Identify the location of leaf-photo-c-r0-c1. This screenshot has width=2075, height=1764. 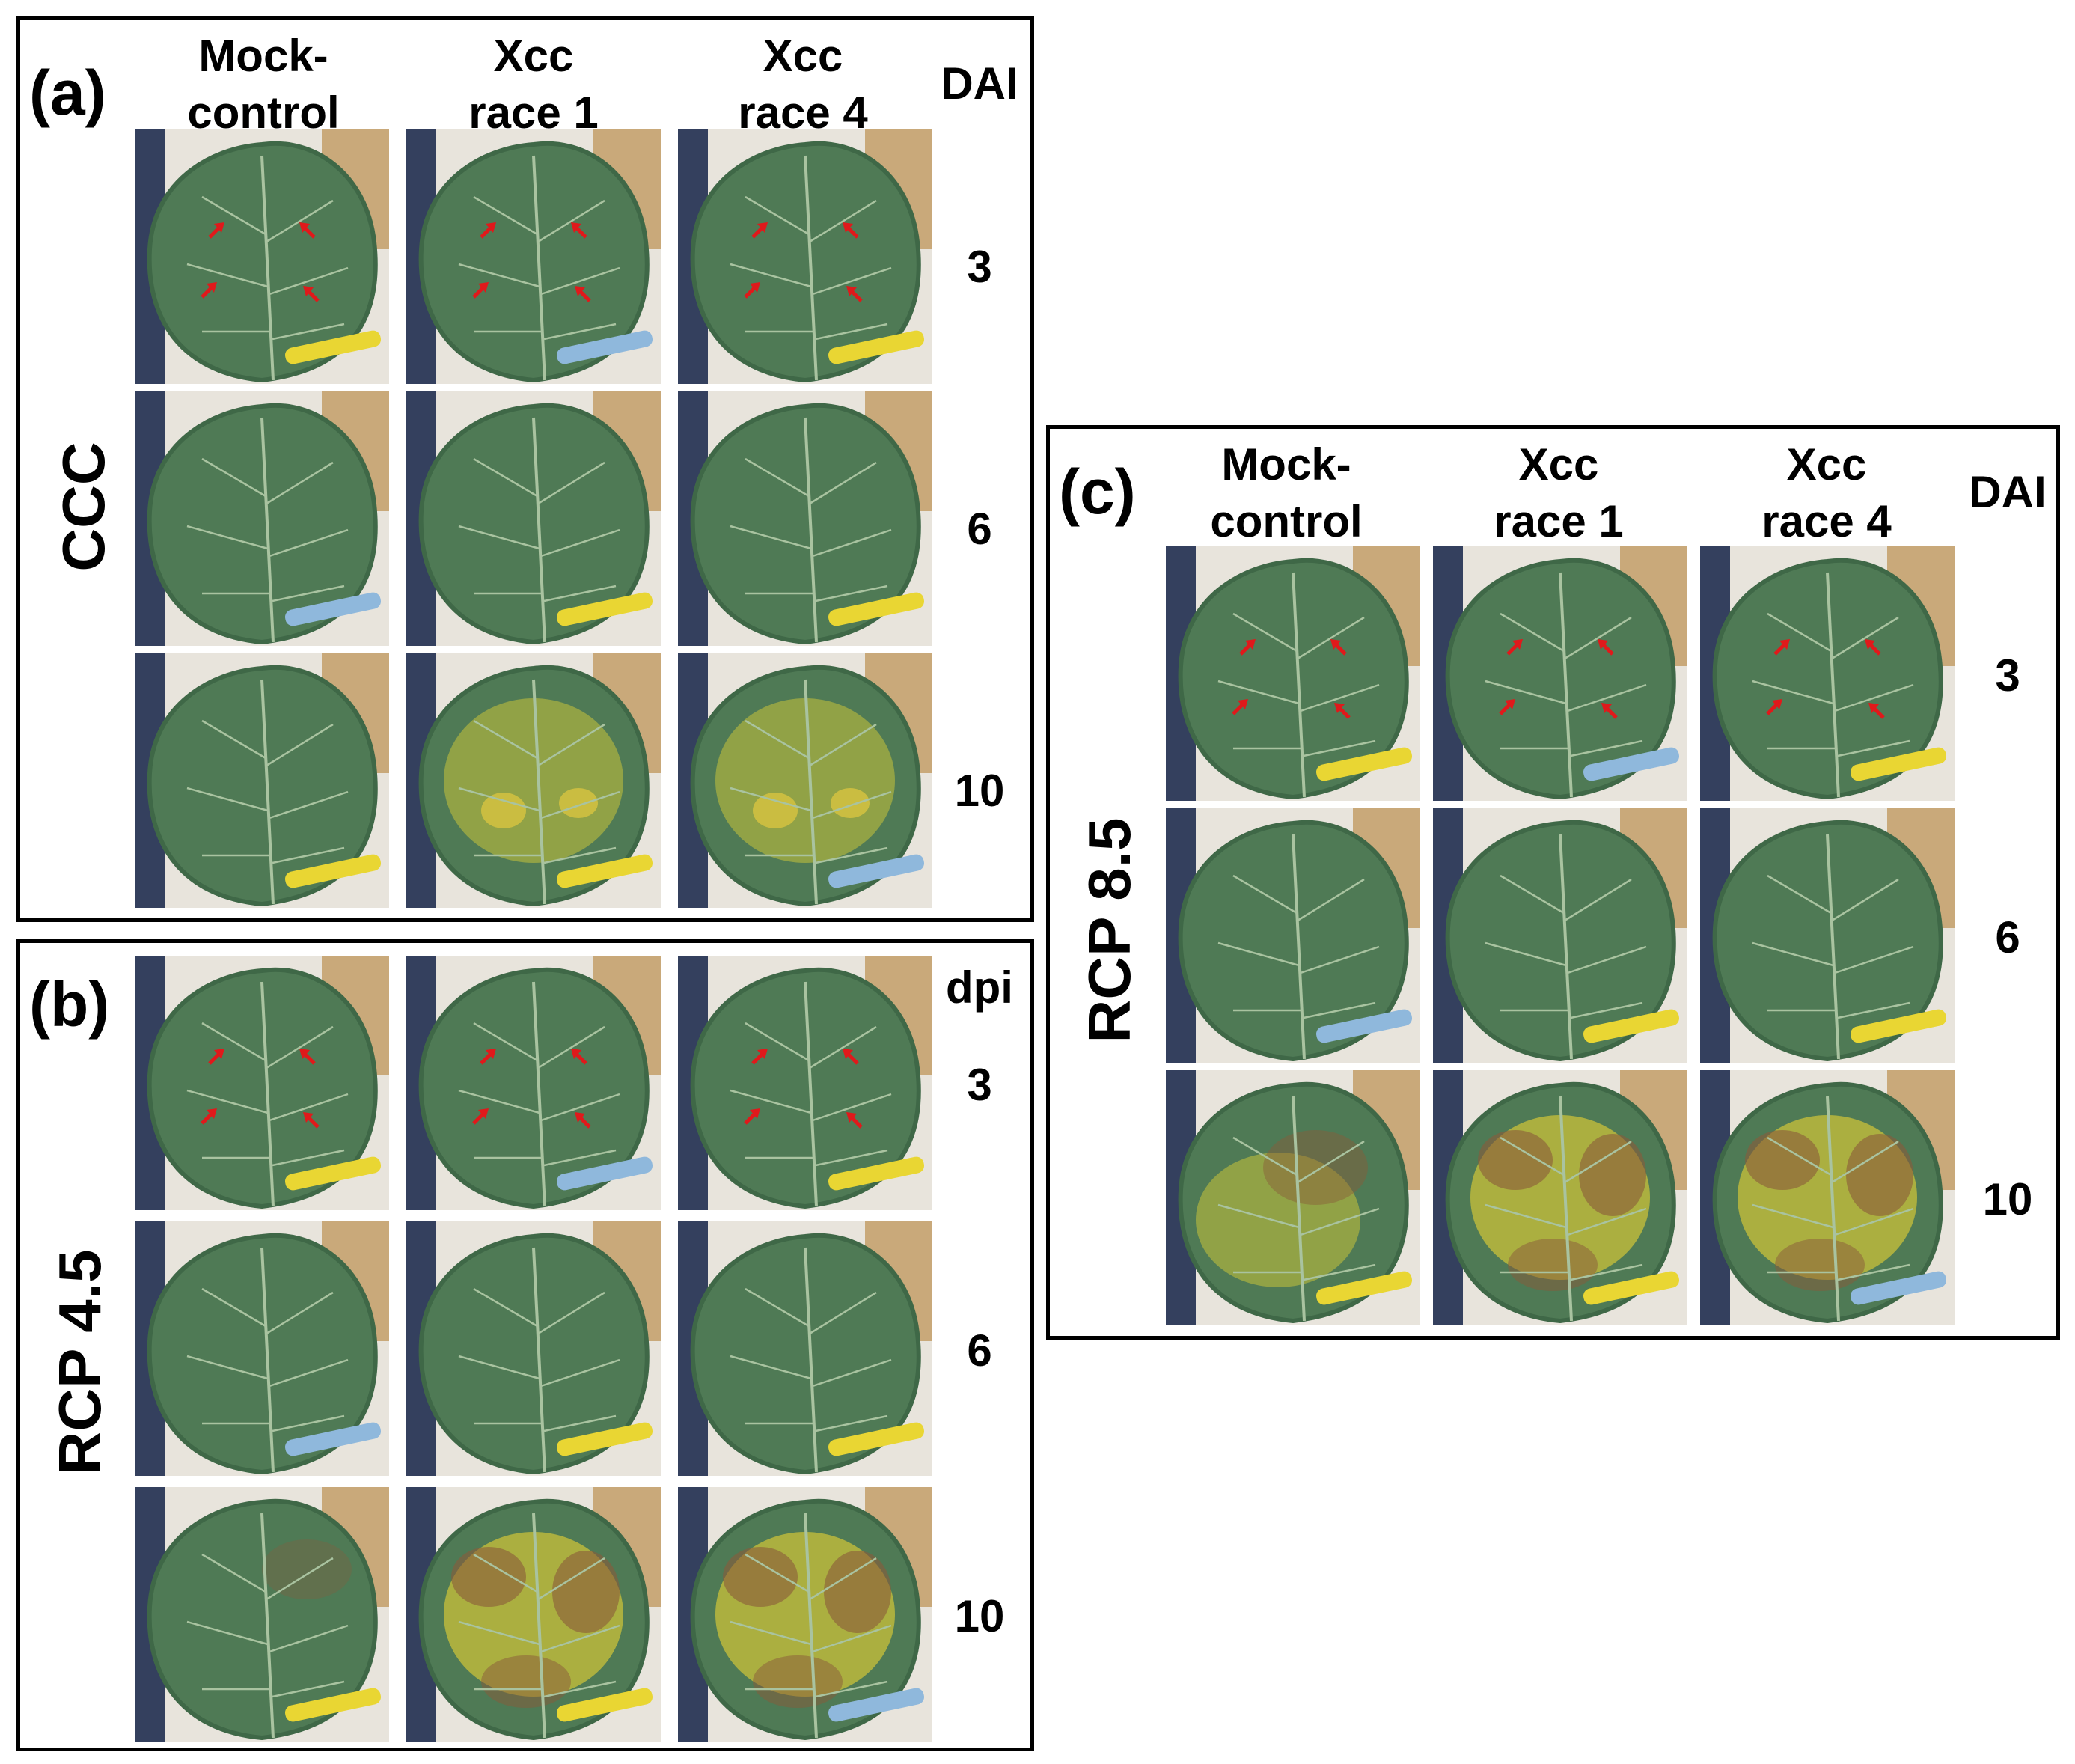
(1560, 673).